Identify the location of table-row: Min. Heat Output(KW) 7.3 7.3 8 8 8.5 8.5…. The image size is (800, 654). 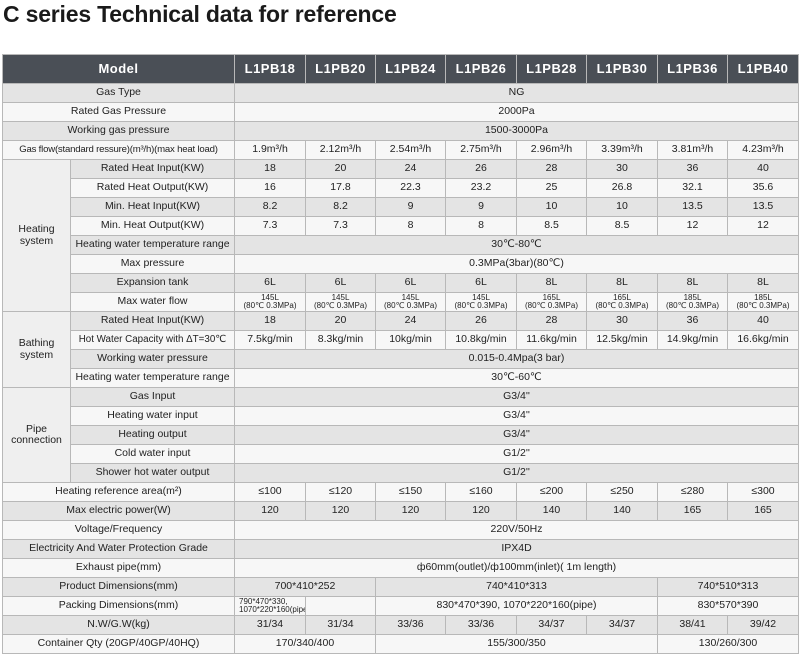
(401, 226).